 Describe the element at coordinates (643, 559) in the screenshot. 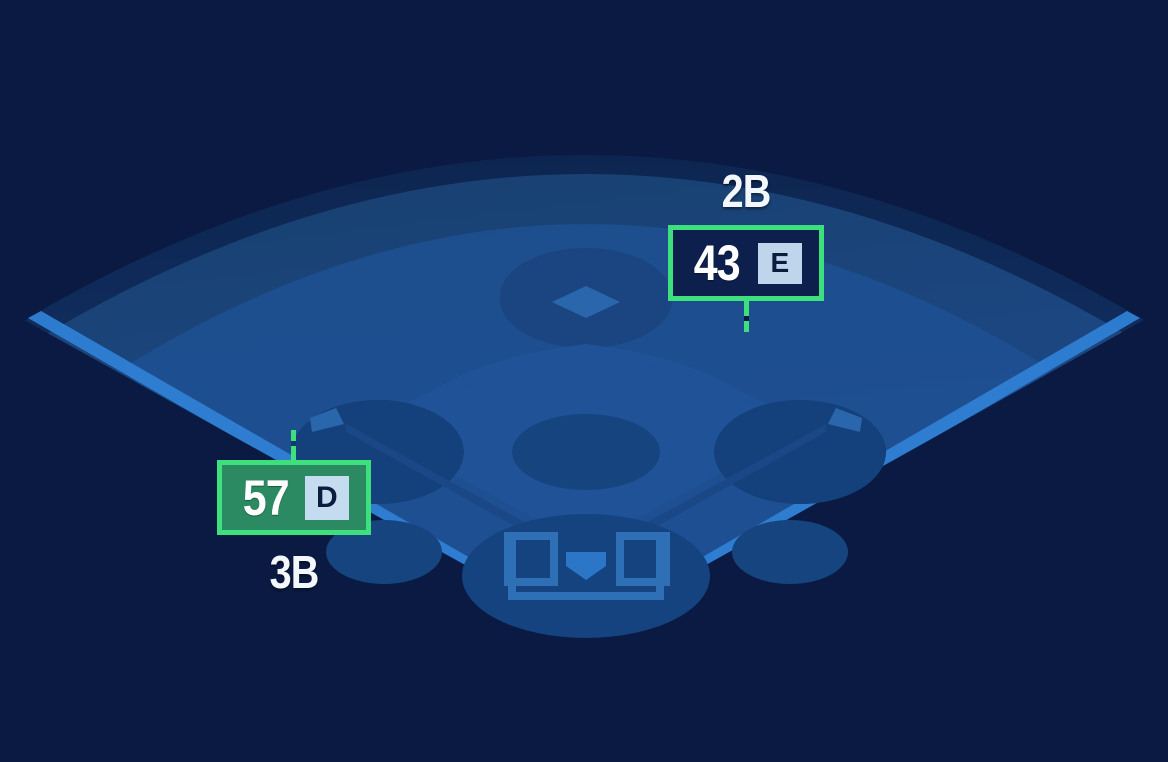

I see `batters-box-right` at that location.